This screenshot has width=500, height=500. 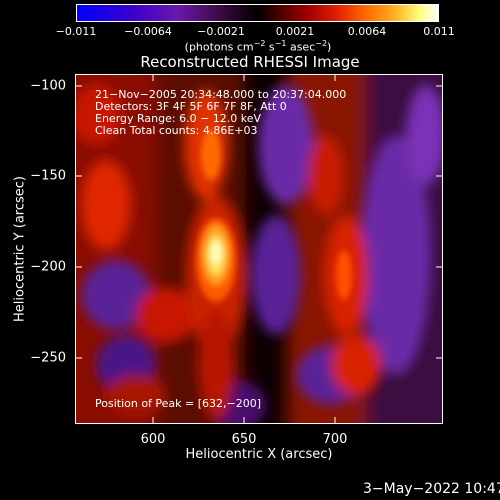 What do you see at coordinates (178, 403) in the screenshot?
I see `info-peak: Position of Peak = [632,−200]` at bounding box center [178, 403].